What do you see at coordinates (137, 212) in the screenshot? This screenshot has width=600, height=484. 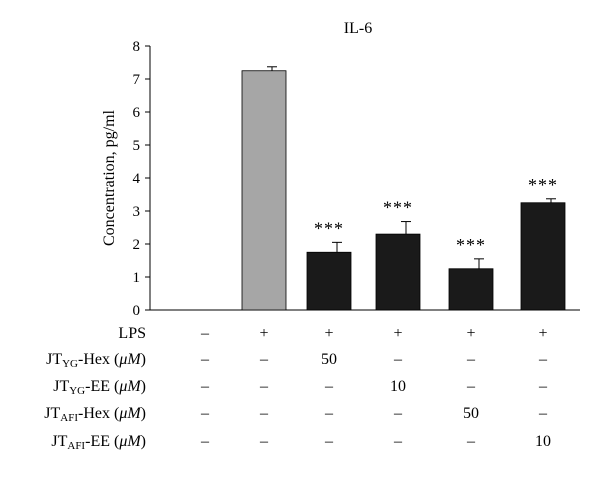 I see `y-tick-label: 3` at bounding box center [137, 212].